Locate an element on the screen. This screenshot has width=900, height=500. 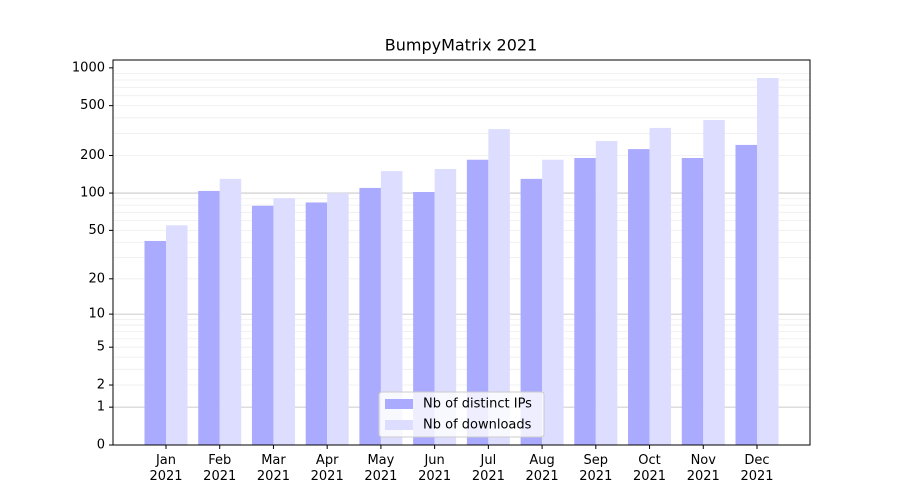
x-tick-label: Apr 2021 is located at coordinates (327, 468).